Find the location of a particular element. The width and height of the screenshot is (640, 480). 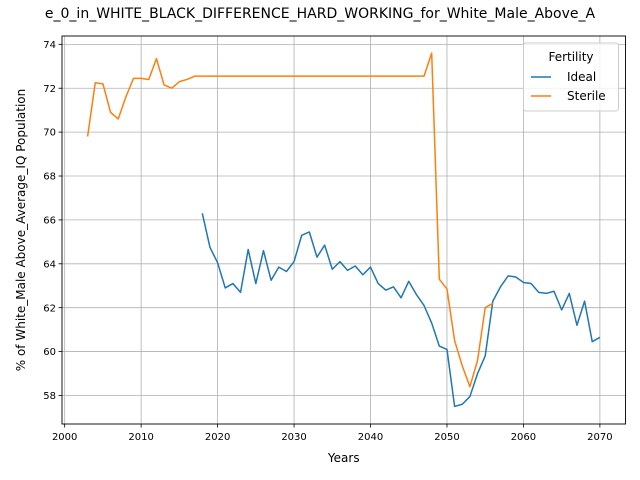

legend-label: Sterile is located at coordinates (586, 96).